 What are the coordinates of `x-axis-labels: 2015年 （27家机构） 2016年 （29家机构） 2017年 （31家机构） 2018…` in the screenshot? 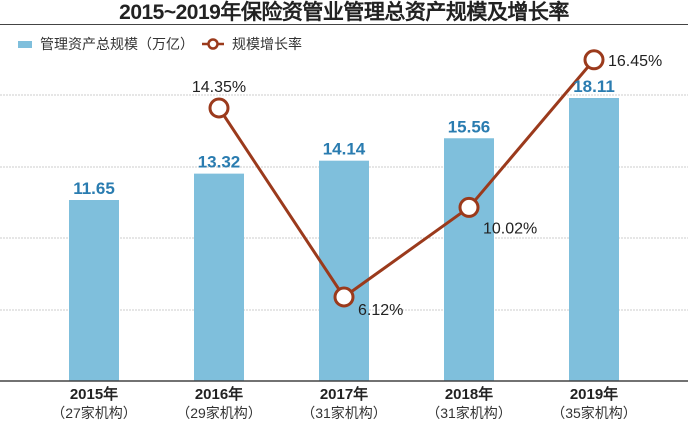 It's located at (344, 405).